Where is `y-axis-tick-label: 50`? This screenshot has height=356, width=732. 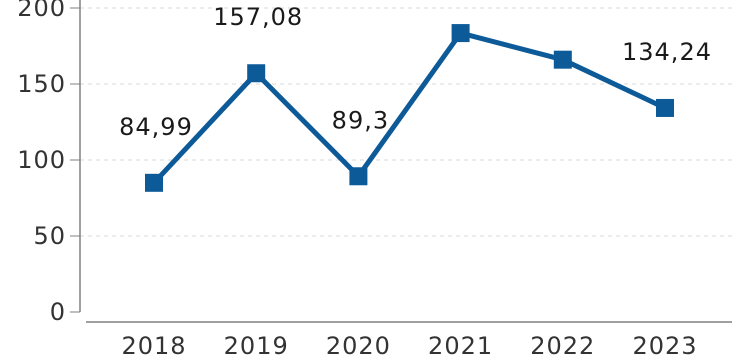
y-axis-tick-label: 50 is located at coordinates (49, 236).